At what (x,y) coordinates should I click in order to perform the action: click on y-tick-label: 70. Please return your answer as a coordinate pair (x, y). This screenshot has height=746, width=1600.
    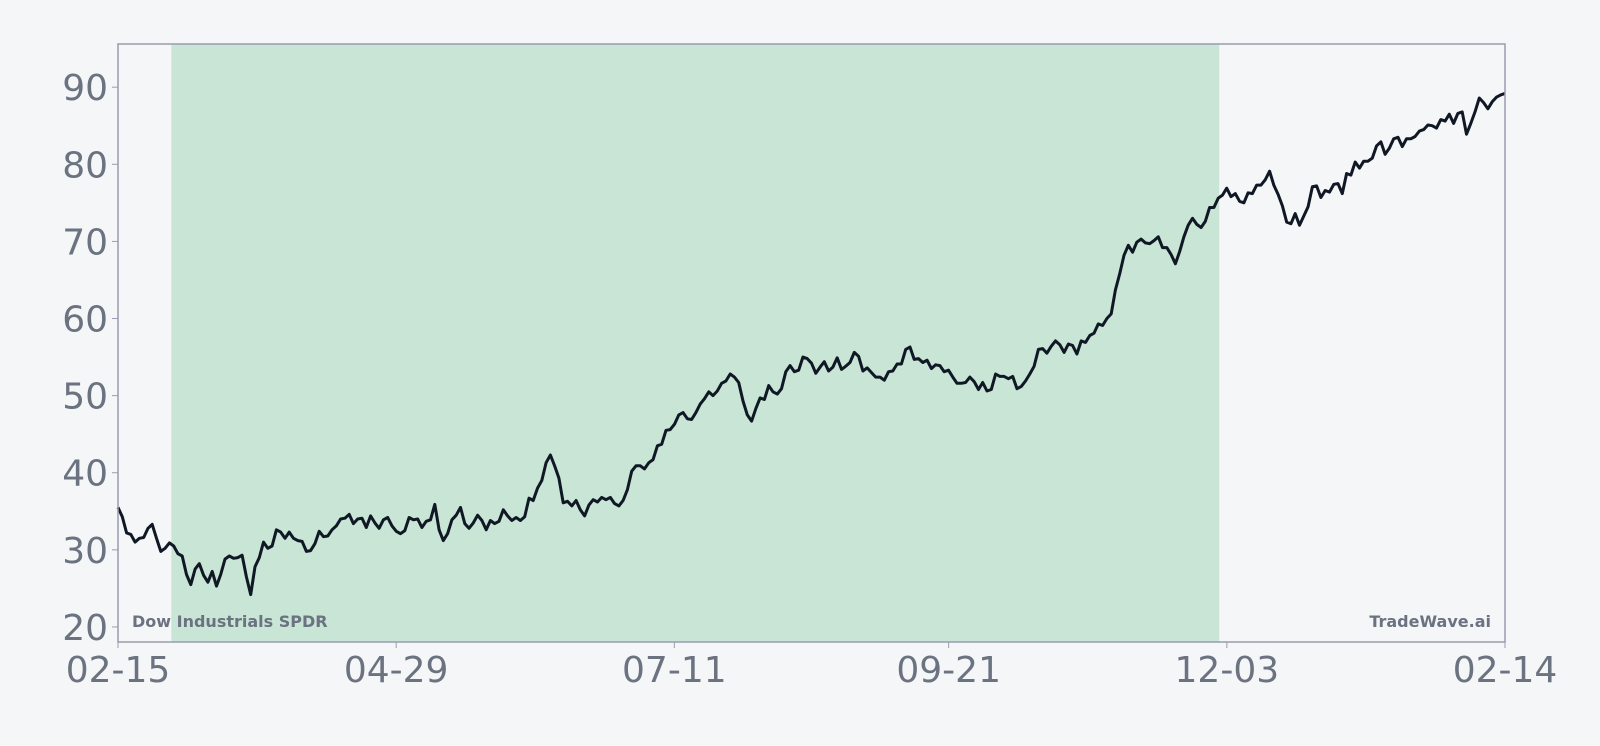
    Looking at the image, I should click on (85, 242).